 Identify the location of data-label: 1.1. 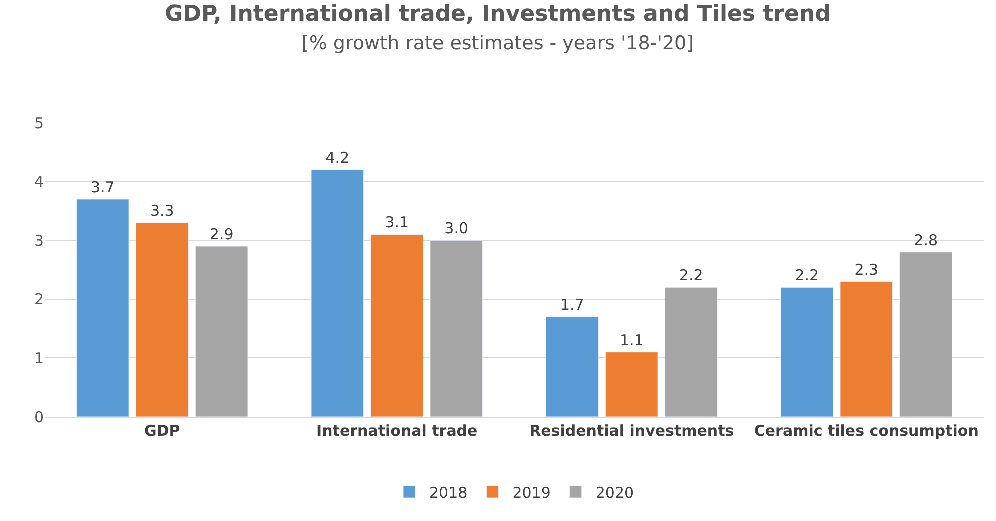
(632, 340).